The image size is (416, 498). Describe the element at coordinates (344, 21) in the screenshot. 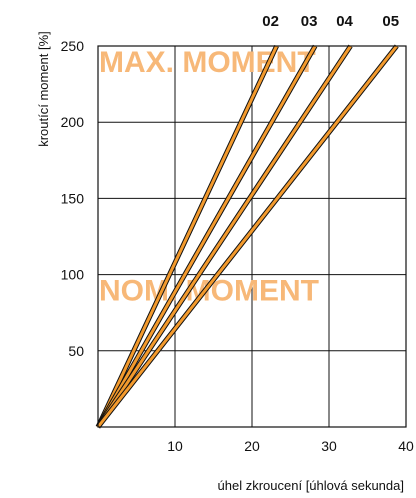

I see `series-label-04: 04` at that location.